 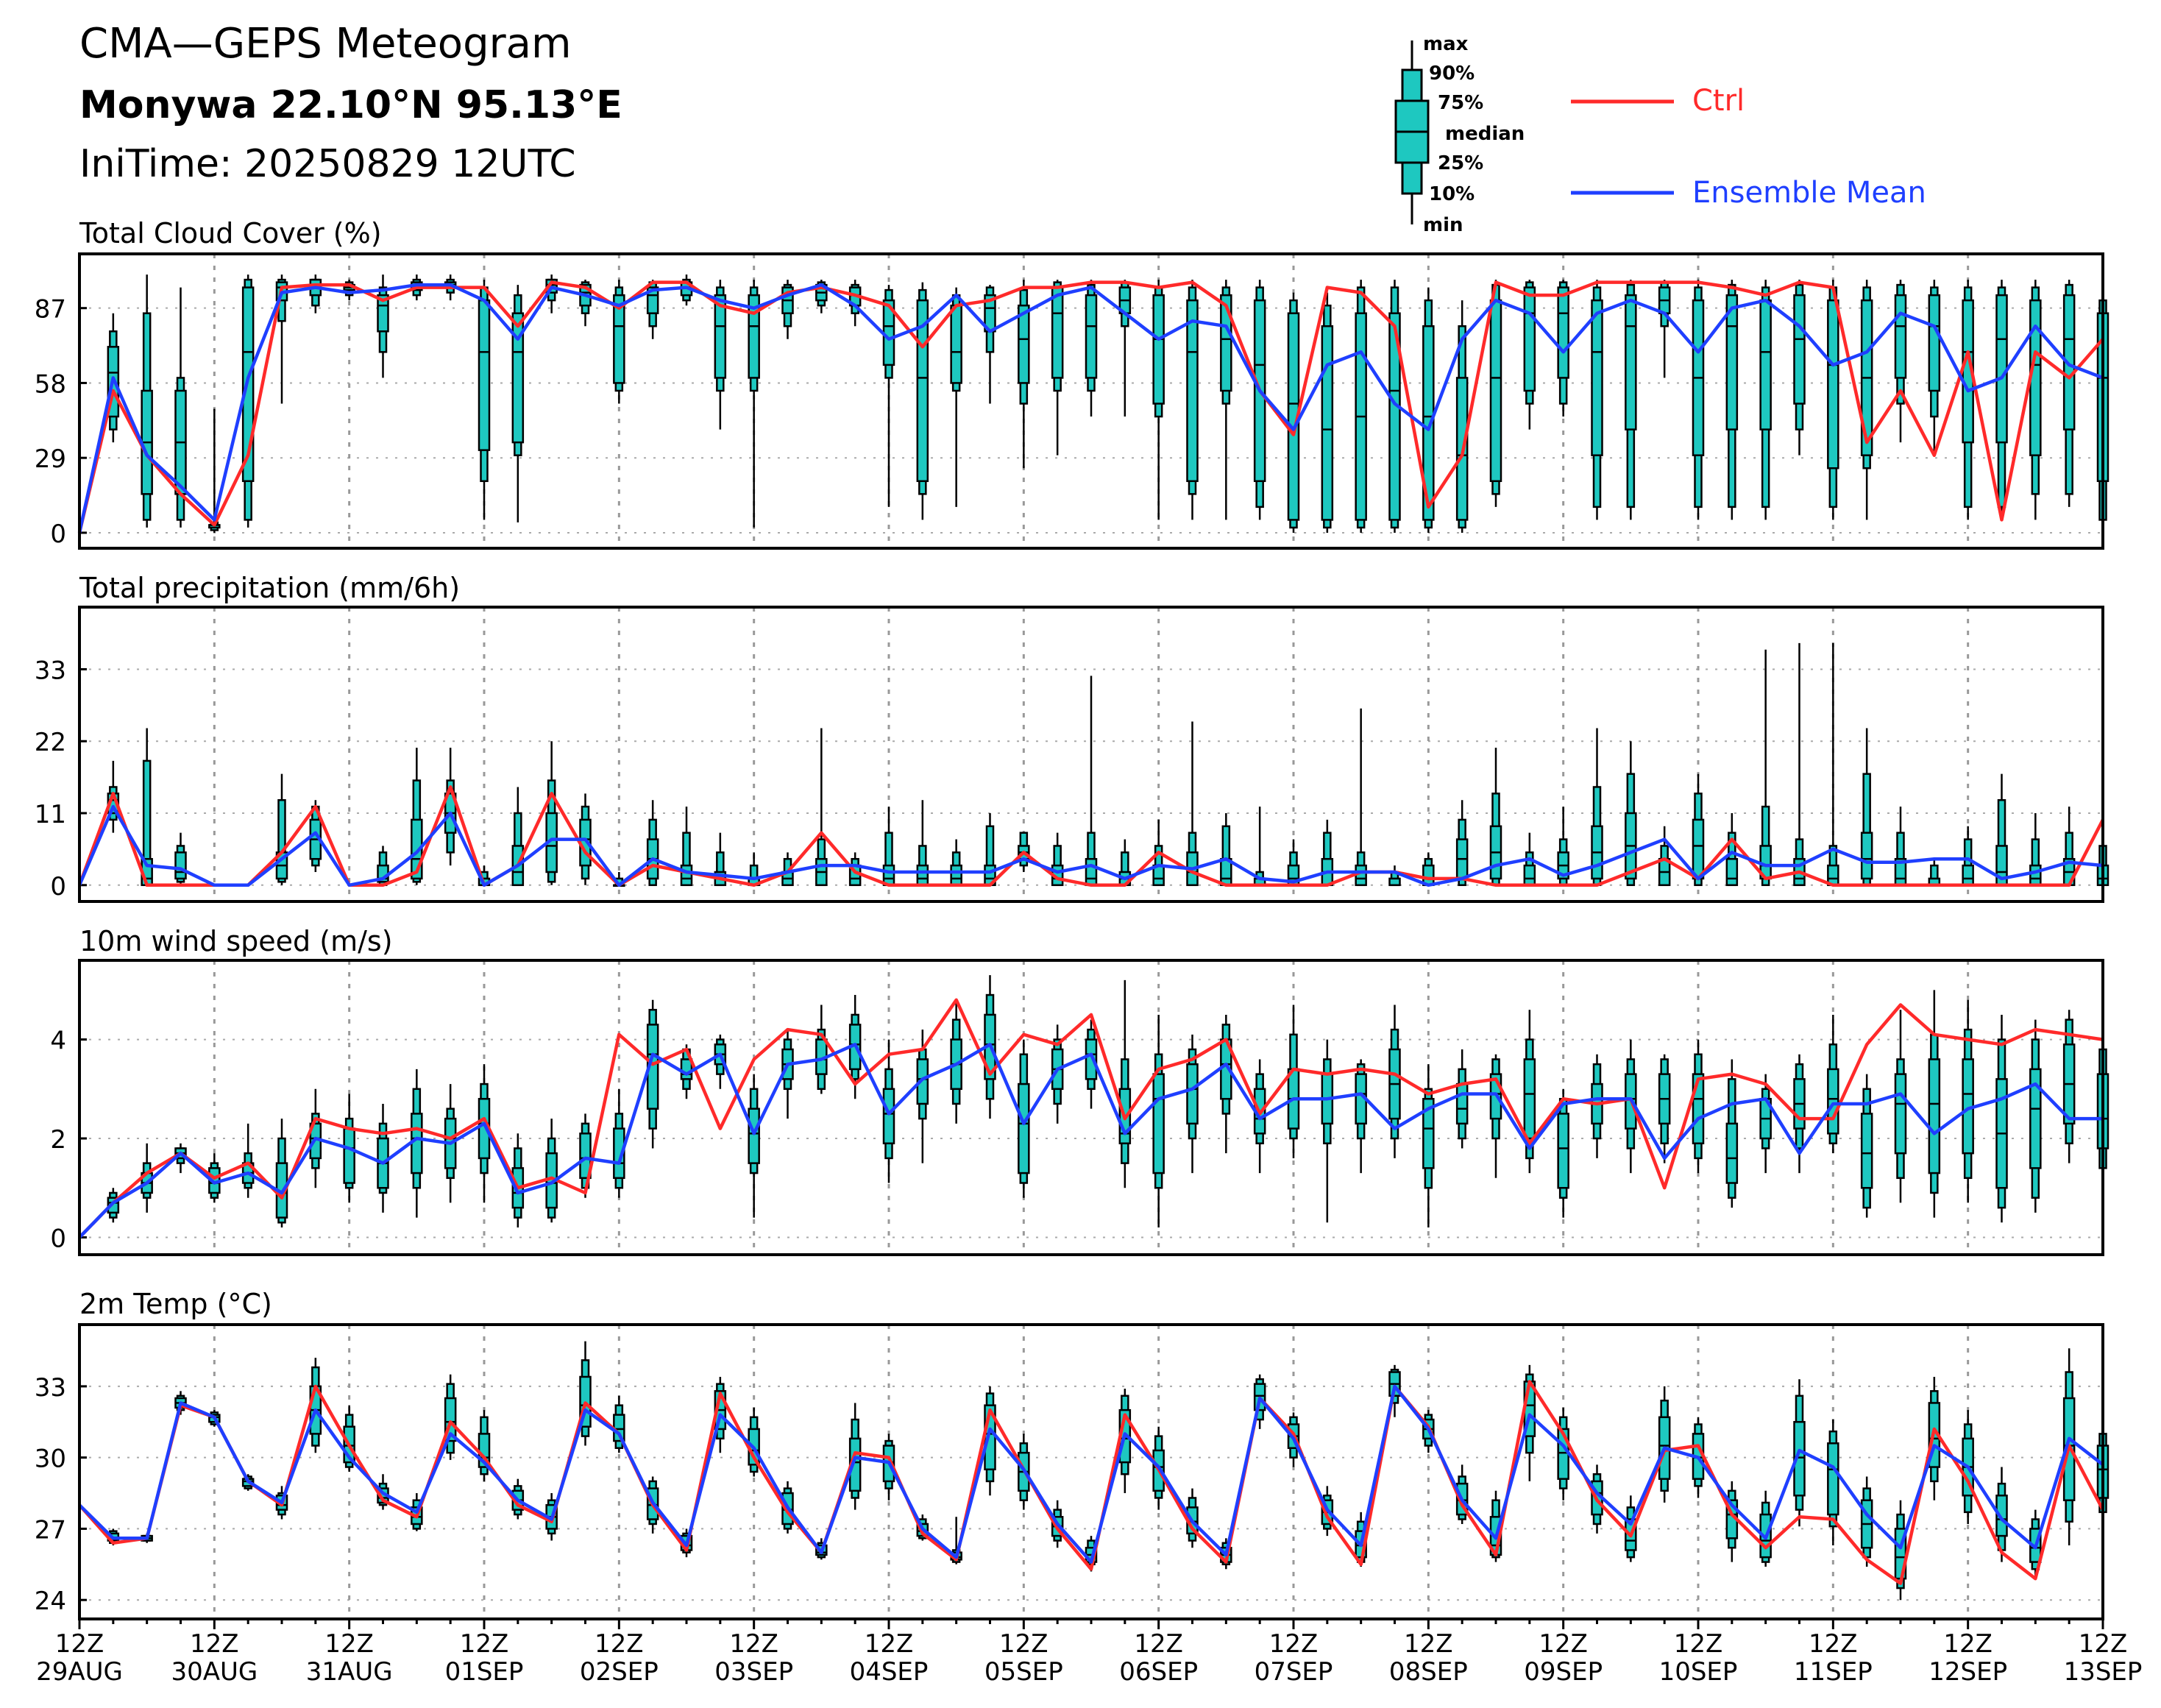 What do you see at coordinates (1485, 134) in the screenshot?
I see `legend-median-label: median` at bounding box center [1485, 134].